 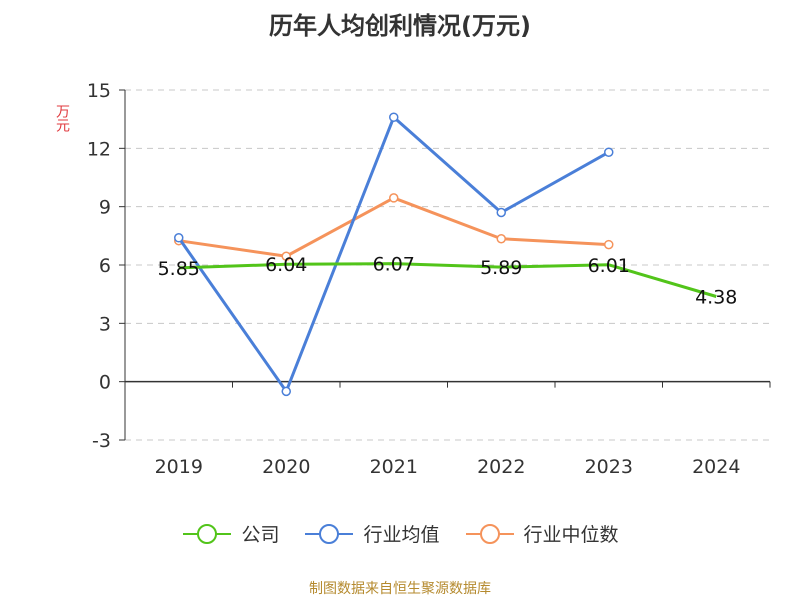 What do you see at coordinates (105, 324) in the screenshot?
I see `y-tick-label: 3` at bounding box center [105, 324].